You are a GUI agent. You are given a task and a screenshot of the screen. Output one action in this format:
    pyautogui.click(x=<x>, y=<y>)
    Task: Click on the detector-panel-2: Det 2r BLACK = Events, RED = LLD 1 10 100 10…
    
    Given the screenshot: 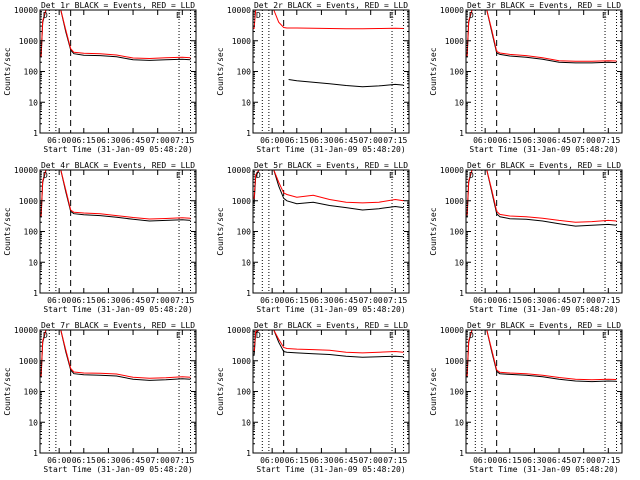 What is the action you would take?
    pyautogui.click(x=313, y=77)
    